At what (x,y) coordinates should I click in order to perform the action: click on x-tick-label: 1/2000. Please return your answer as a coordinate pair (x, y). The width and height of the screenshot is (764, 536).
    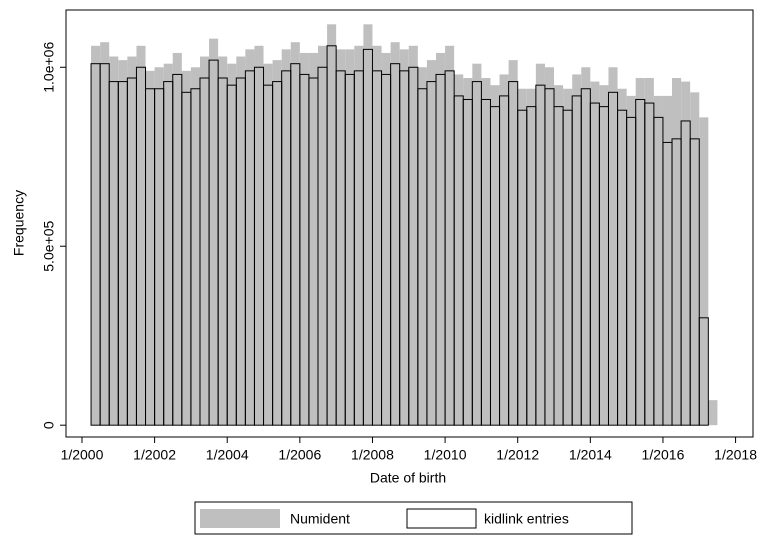
    Looking at the image, I should click on (82, 455).